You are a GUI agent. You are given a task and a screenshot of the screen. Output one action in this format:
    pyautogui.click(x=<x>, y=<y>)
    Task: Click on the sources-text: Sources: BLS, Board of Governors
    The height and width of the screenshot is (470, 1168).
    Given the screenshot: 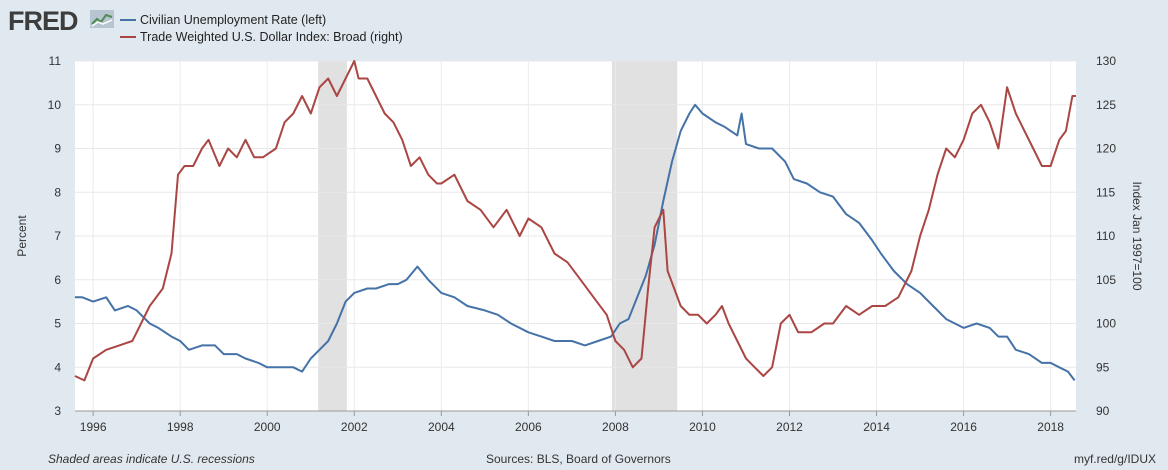 What is the action you would take?
    pyautogui.click(x=578, y=459)
    